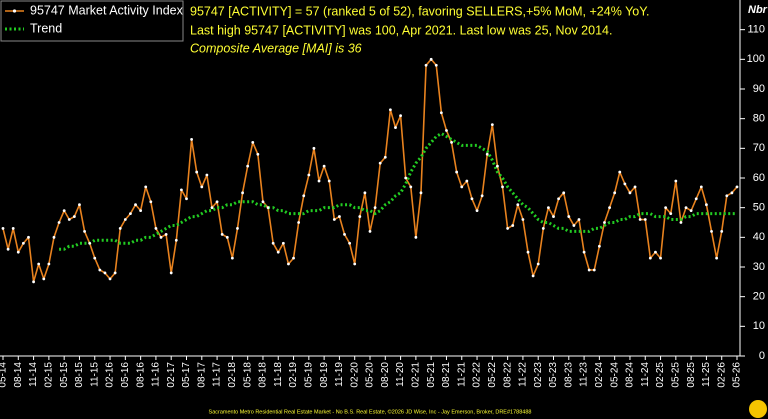 This screenshot has height=419, width=768. What do you see at coordinates (385, 375) in the screenshot?
I see `x-tick-label: 08-20` at bounding box center [385, 375].